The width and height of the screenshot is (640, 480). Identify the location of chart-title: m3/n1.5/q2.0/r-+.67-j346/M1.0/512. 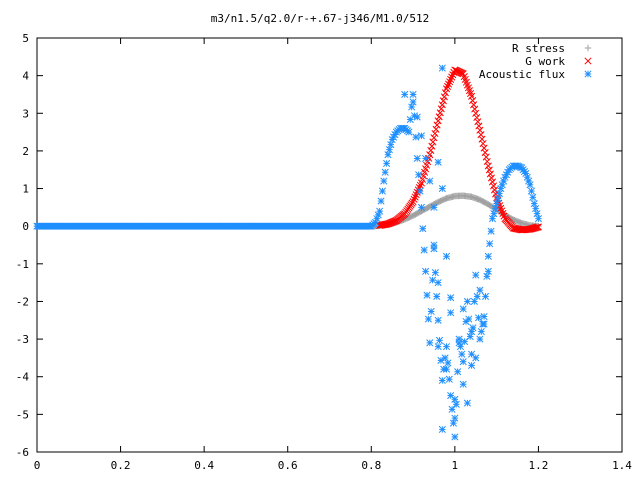
(320, 18).